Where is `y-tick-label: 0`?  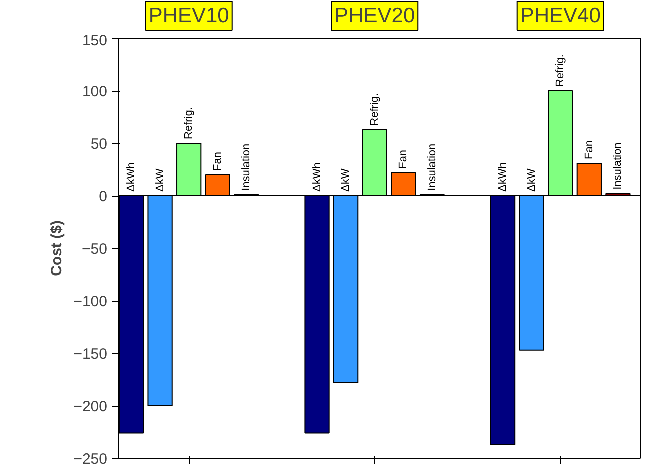
y-tick-label: 0 is located at coordinates (103, 197).